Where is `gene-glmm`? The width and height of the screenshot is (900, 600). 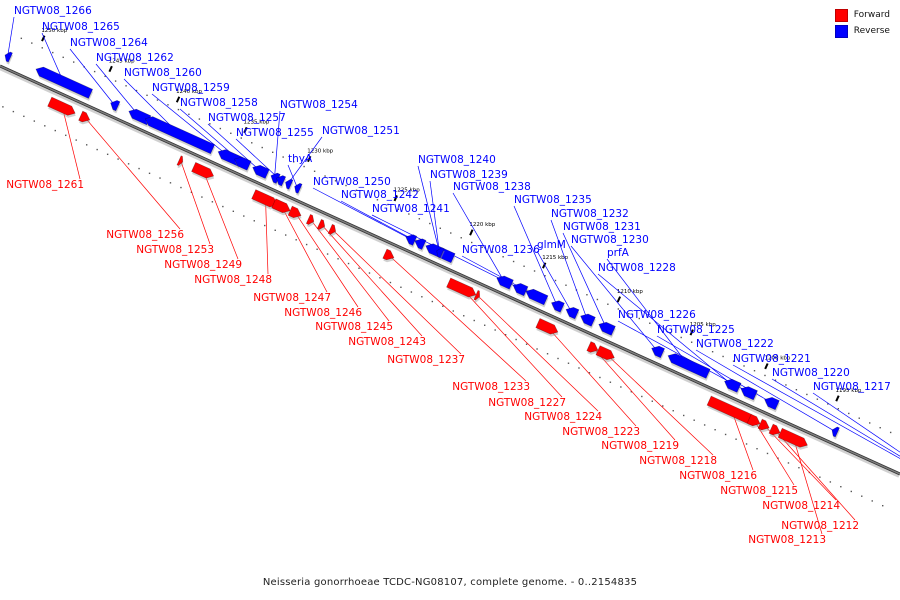
gene-glmm is located at coordinates (571, 313).